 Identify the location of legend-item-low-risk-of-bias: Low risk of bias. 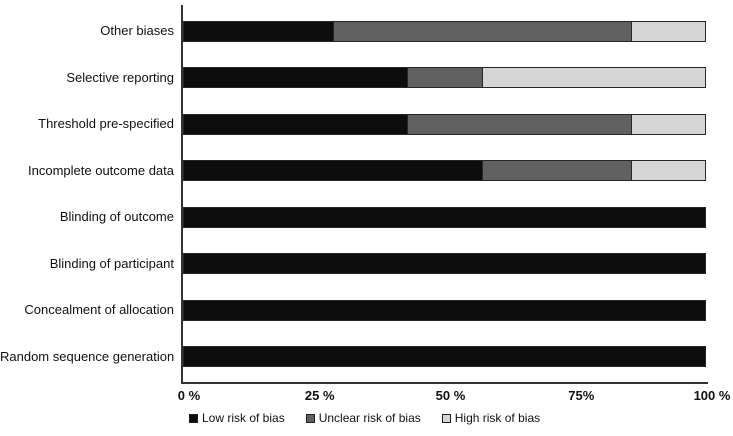
(237, 418).